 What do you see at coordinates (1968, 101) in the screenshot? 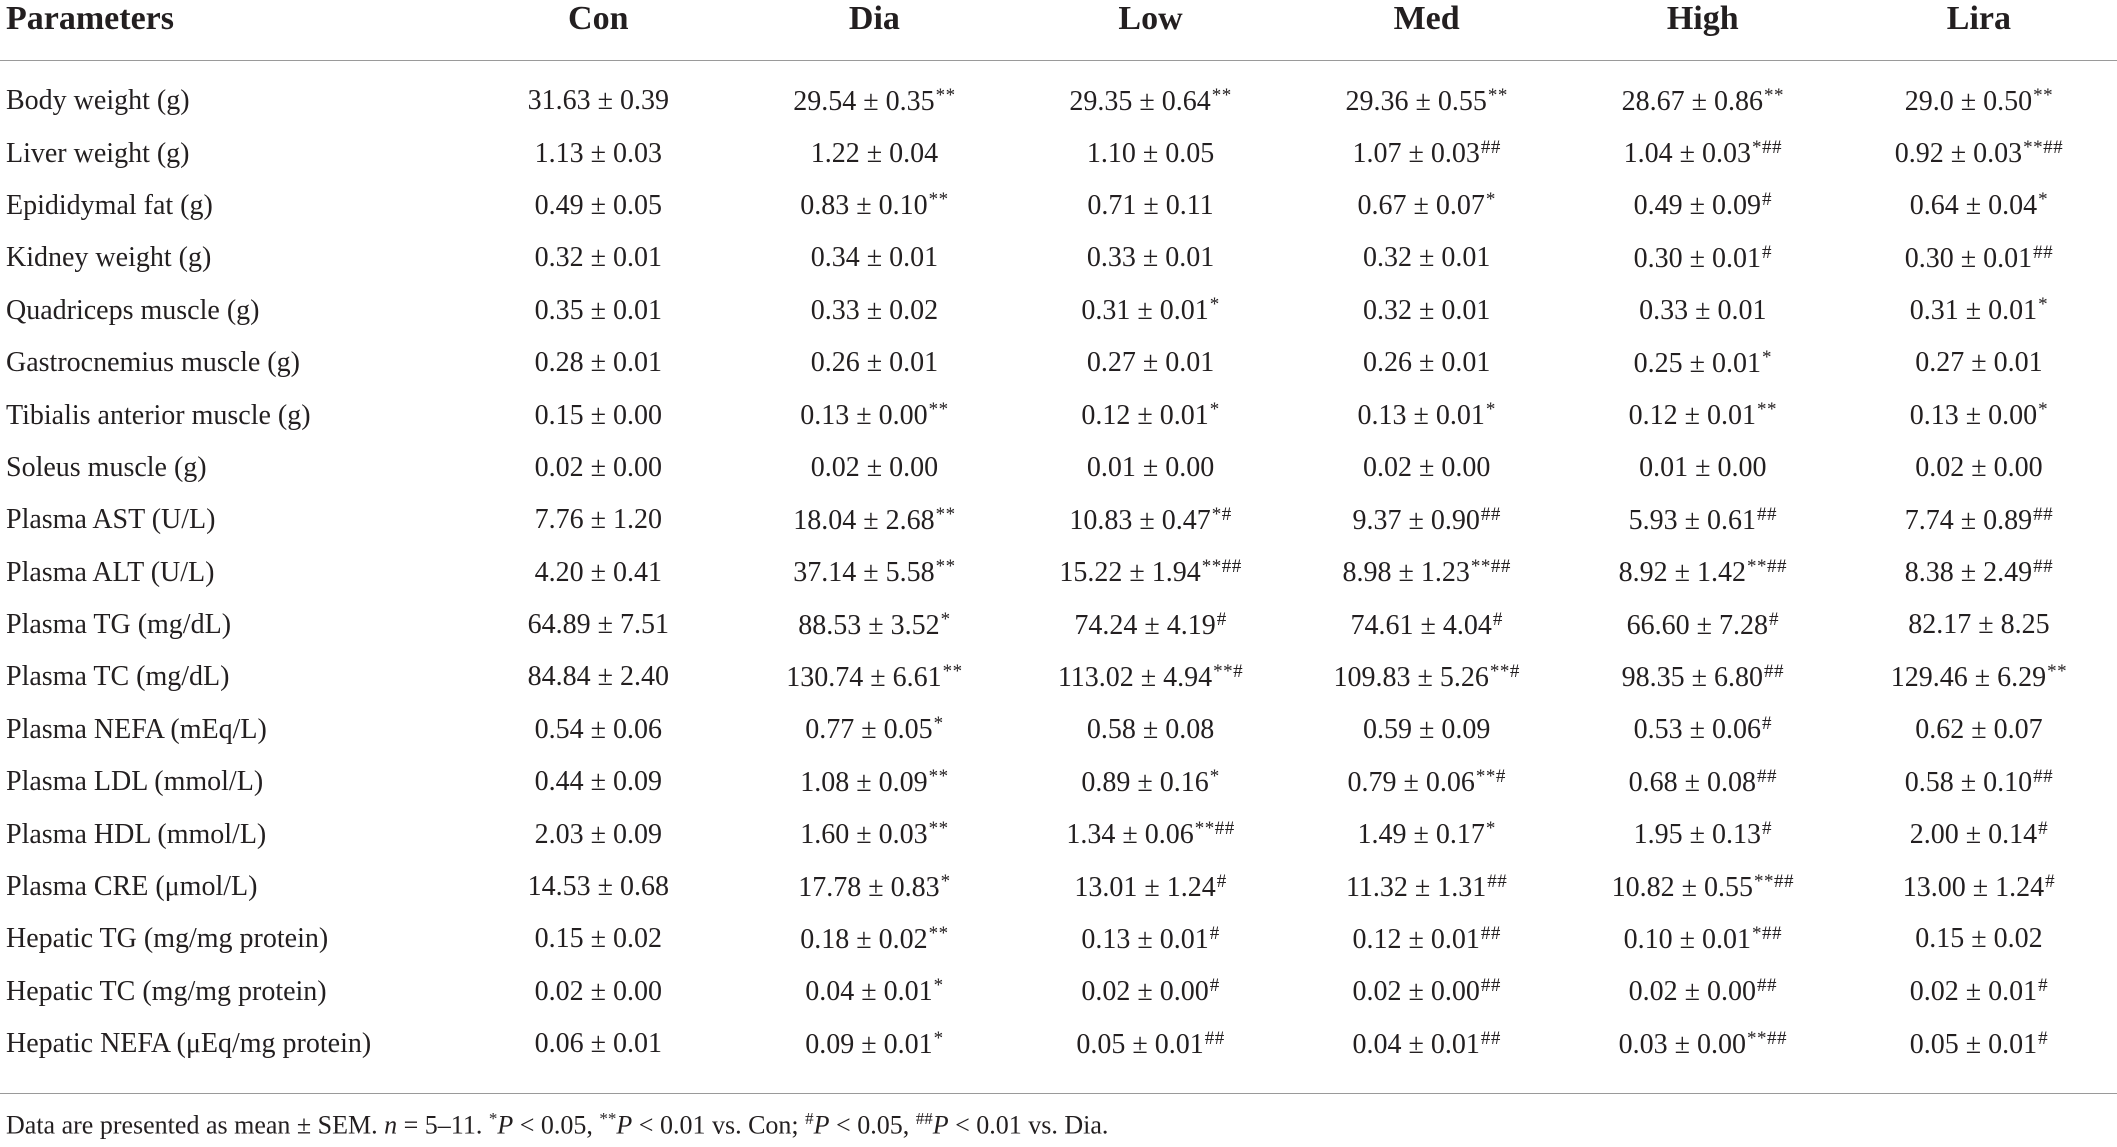
I see `cell-value: 29.0 ± 0.50` at bounding box center [1968, 101].